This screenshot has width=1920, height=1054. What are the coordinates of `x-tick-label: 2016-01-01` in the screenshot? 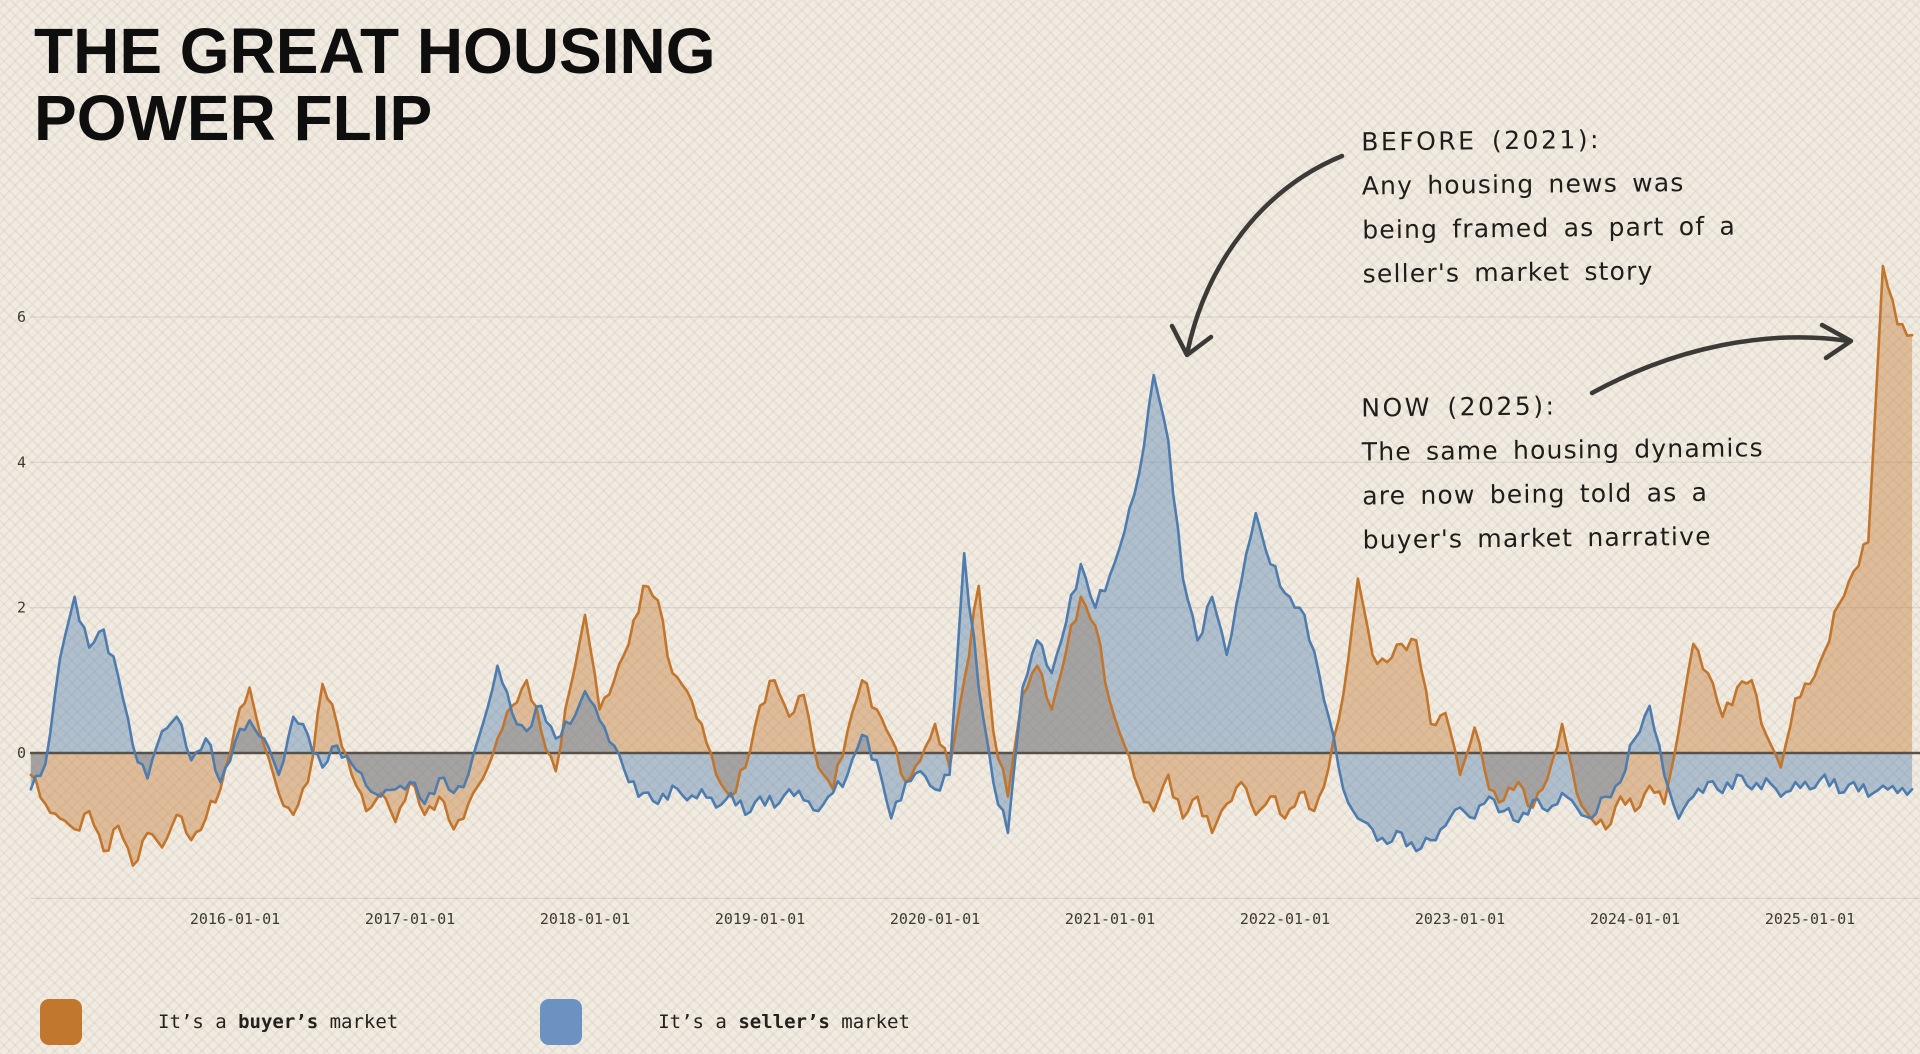 It's located at (235, 919).